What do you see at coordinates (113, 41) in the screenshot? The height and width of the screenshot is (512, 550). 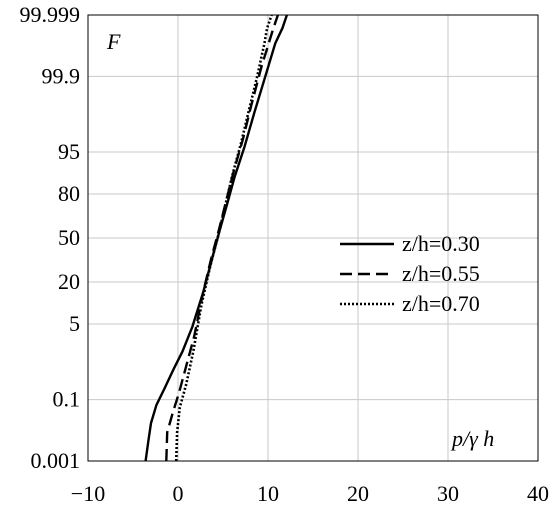 I see `y-axis-label: F` at bounding box center [113, 41].